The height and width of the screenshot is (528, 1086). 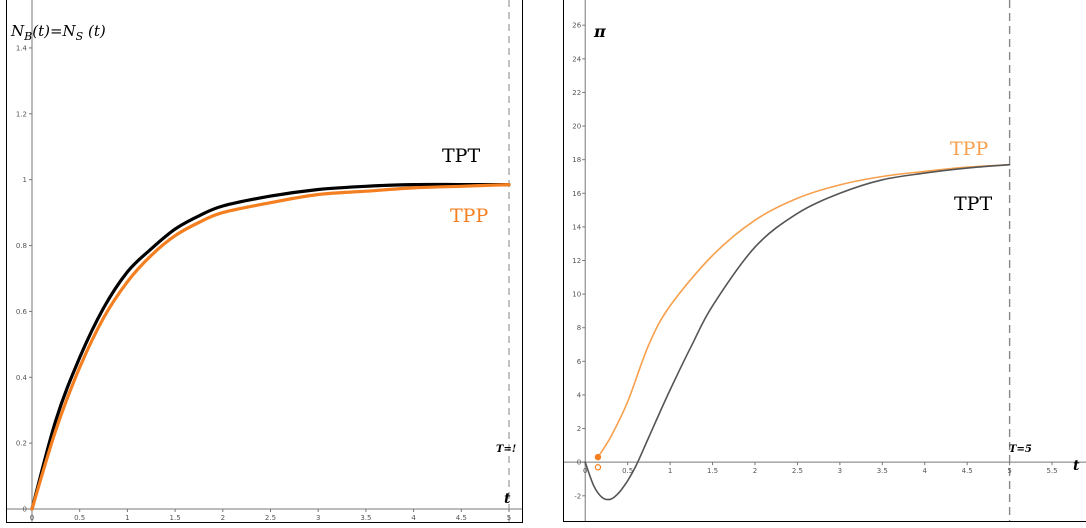 I want to click on right-y-tick-label: 6, so click(x=579, y=362).